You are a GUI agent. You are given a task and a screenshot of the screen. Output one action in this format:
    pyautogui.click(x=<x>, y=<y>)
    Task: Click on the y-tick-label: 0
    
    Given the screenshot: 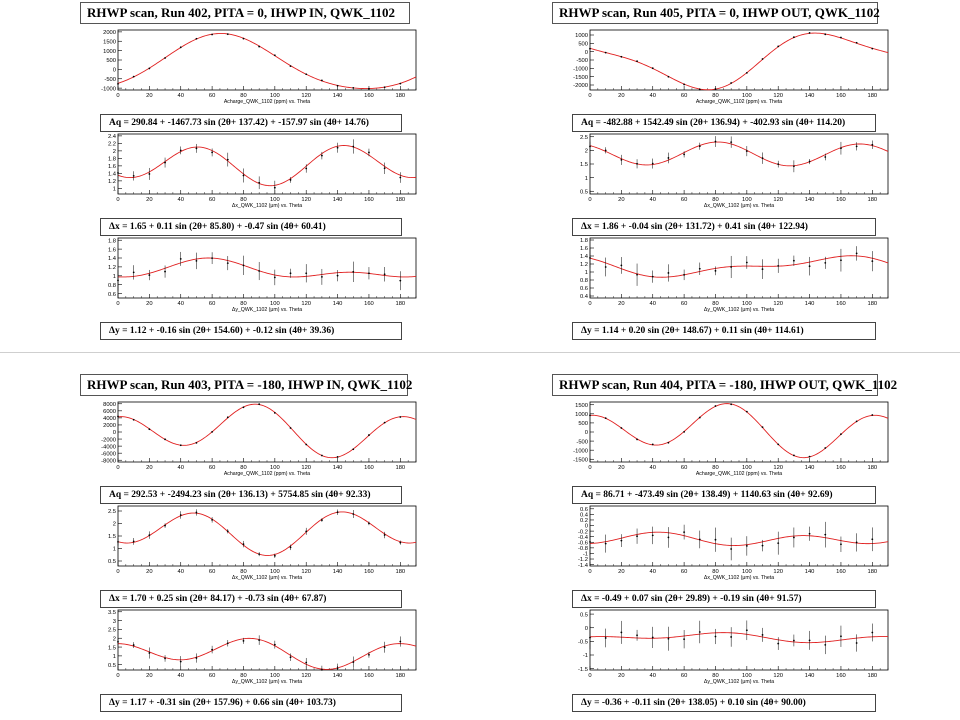 What is the action you would take?
    pyautogui.click(x=114, y=71)
    